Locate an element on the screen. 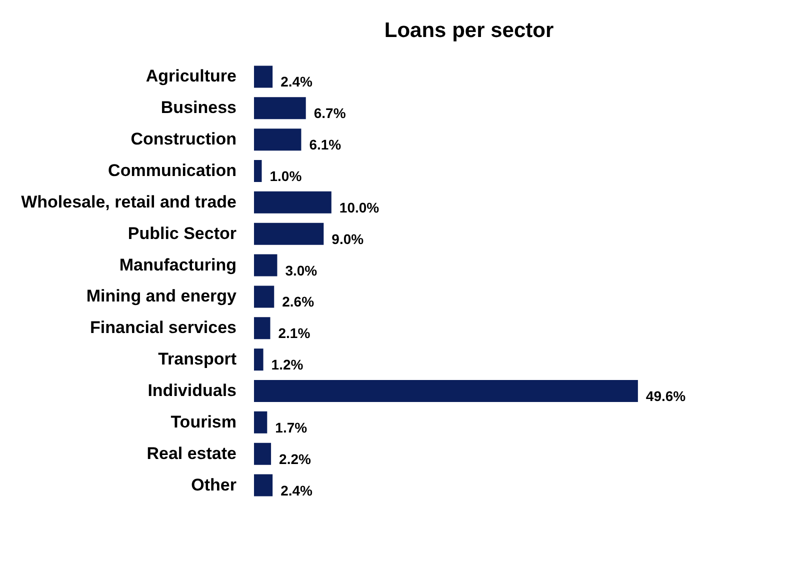 The image size is (802, 570). data-label: 49.6% is located at coordinates (666, 396).